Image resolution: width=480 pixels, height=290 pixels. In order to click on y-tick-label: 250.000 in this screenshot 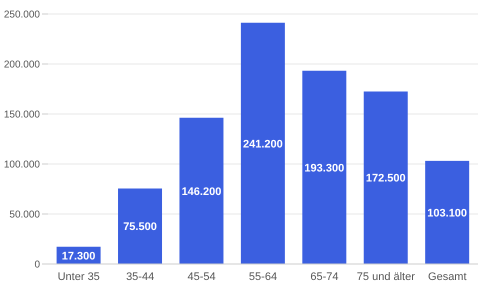, I will do `click(22, 15)`.